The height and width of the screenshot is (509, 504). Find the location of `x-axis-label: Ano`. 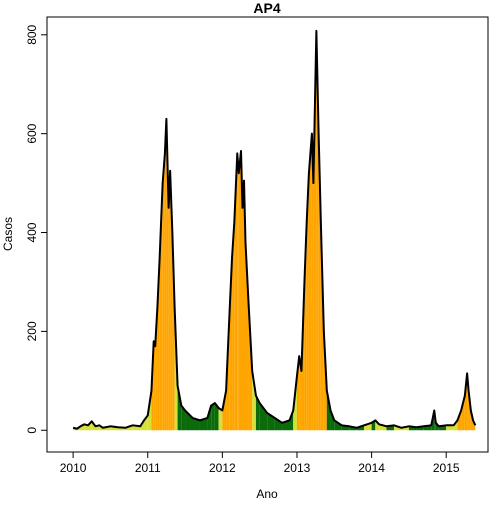

x-axis-label: Ano is located at coordinates (267, 494).